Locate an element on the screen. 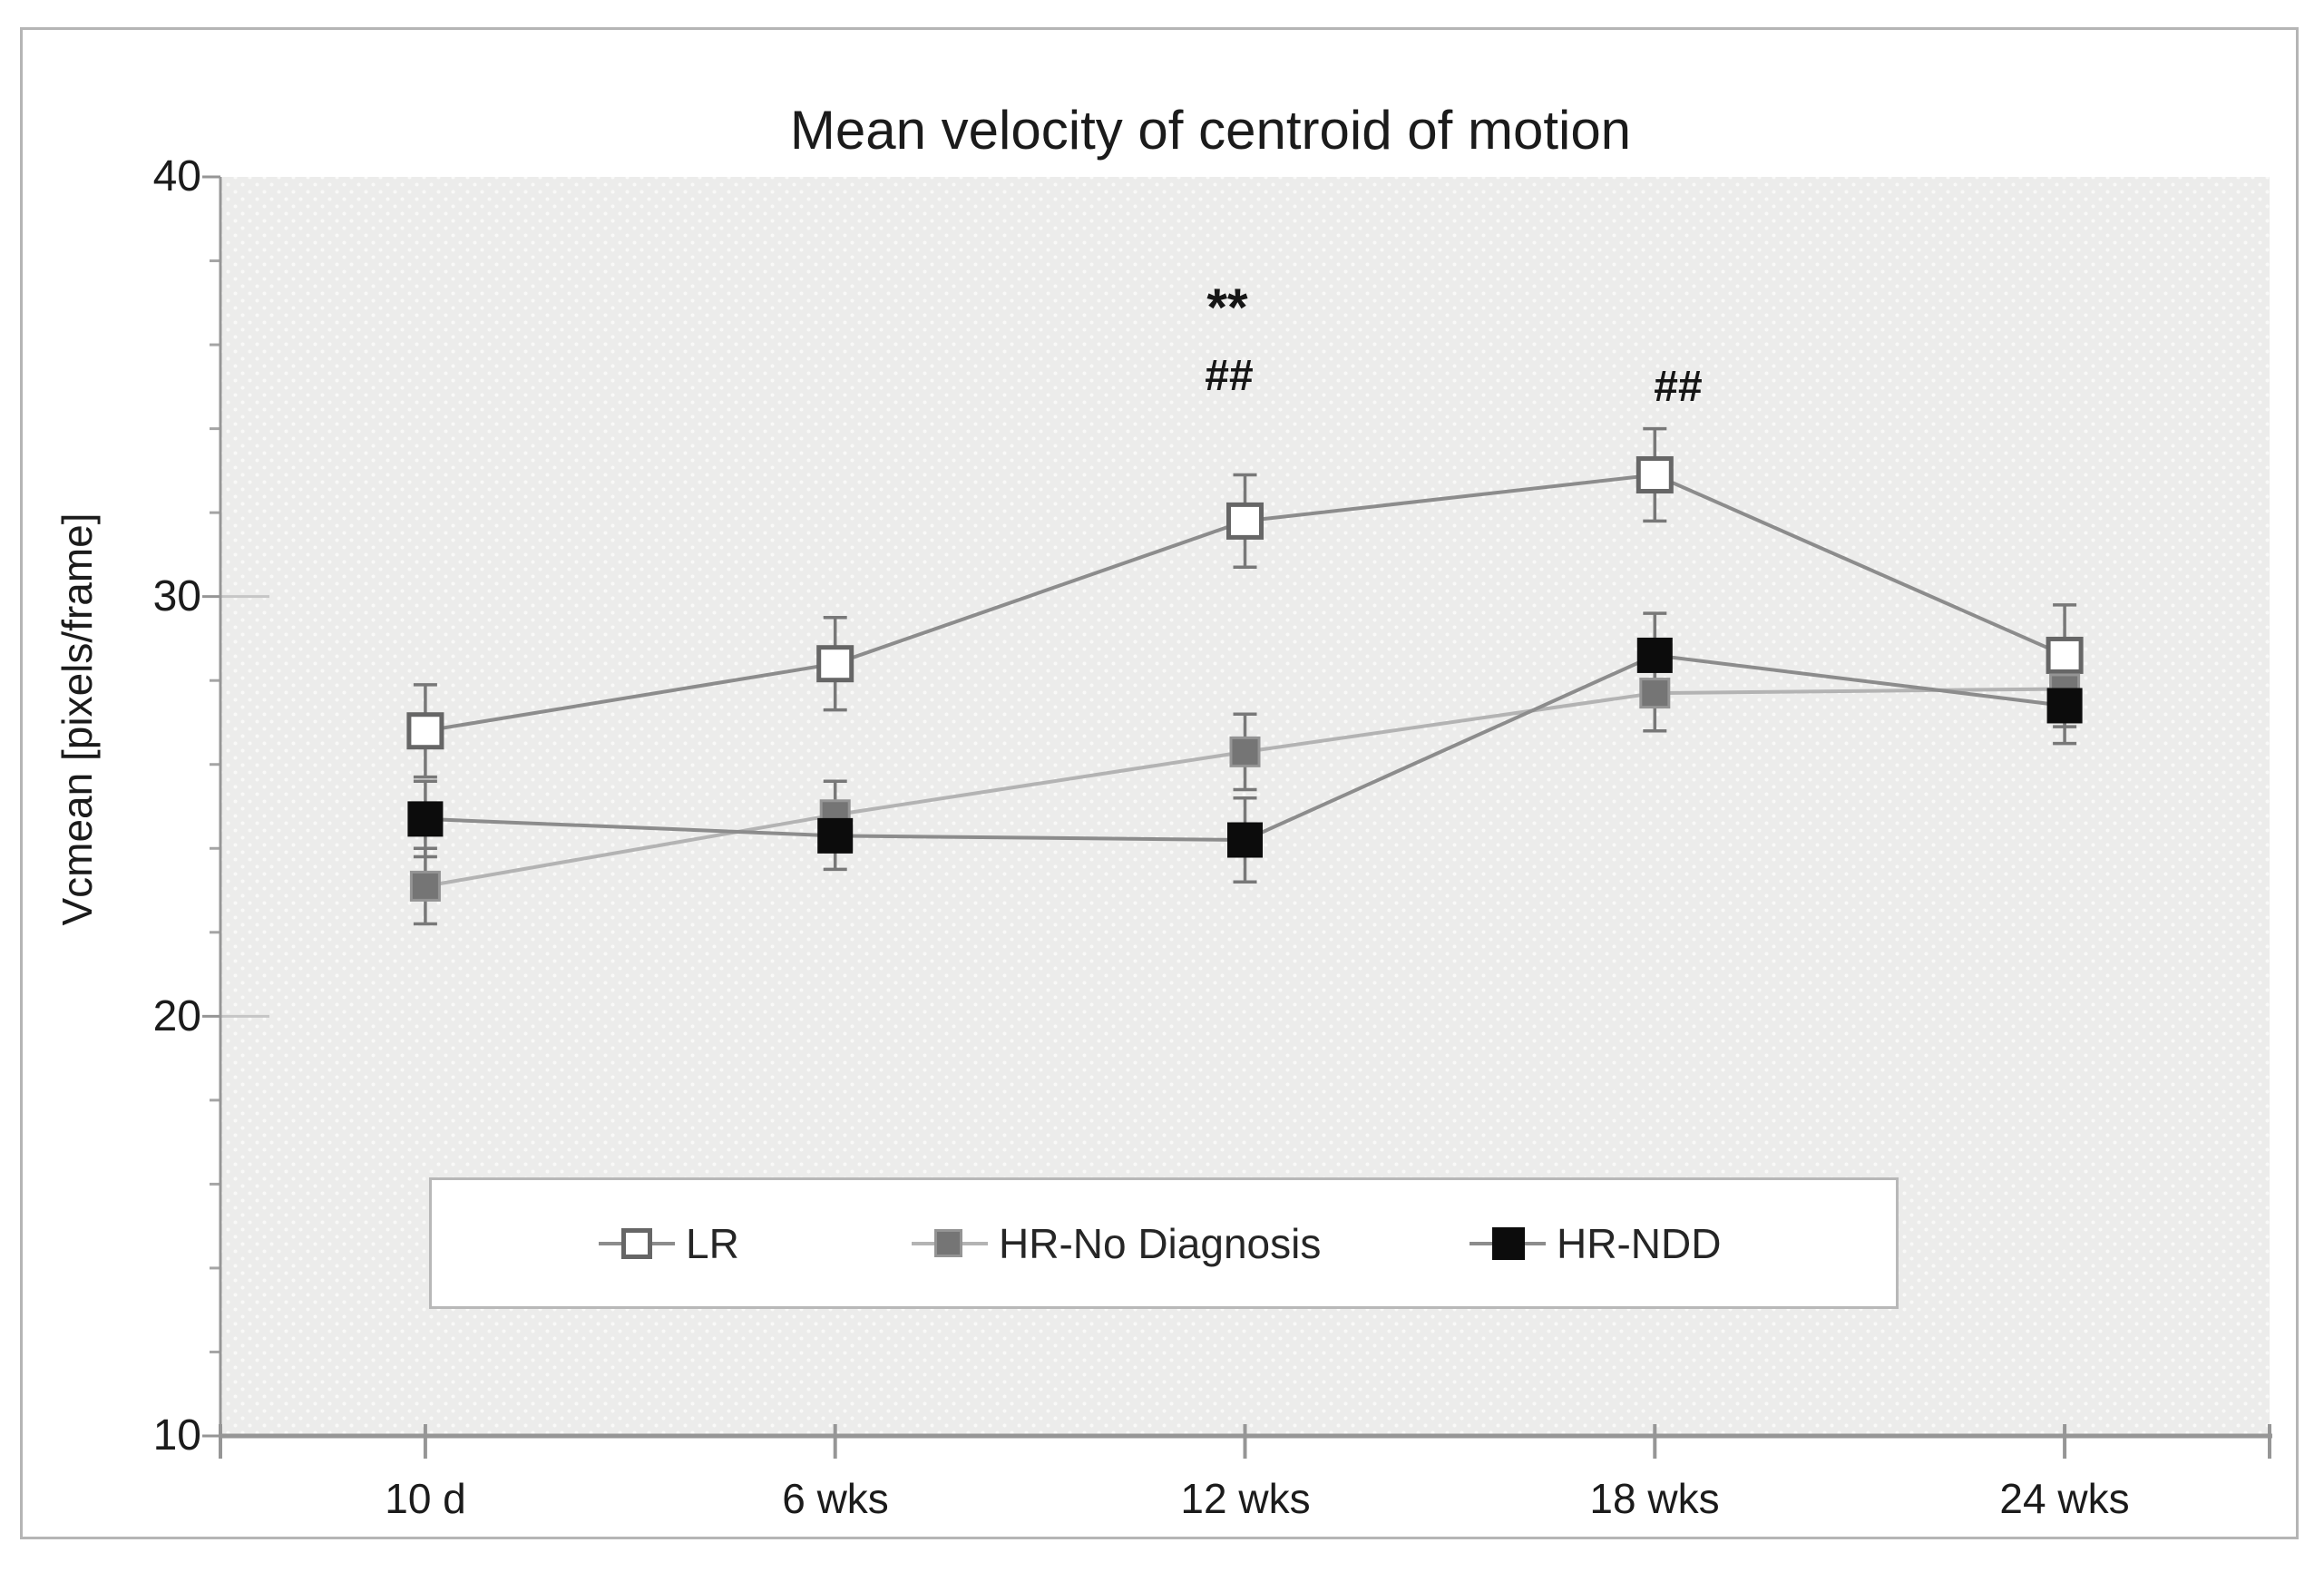 This screenshot has width=2324, height=1572. legend-entry-hr-ndd: HR-NDD is located at coordinates (1595, 1243).